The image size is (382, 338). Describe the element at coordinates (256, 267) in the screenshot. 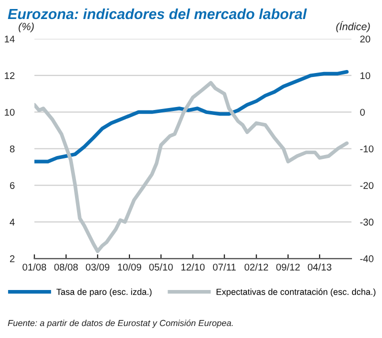

I see `x-tick-label: 02/12` at that location.